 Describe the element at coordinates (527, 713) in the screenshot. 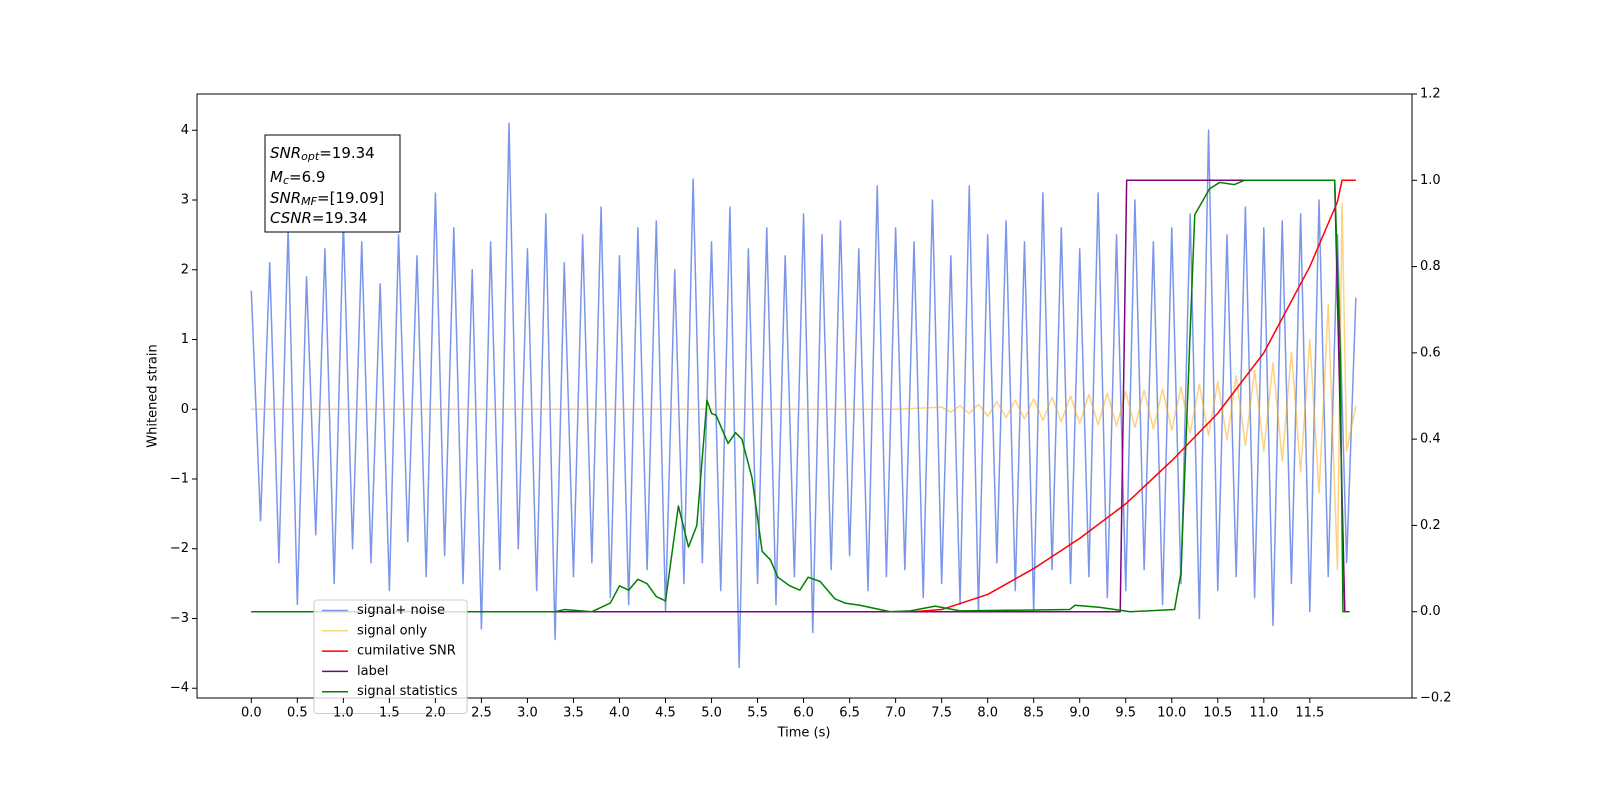

I see `x-tick-label: 3.0` at that location.